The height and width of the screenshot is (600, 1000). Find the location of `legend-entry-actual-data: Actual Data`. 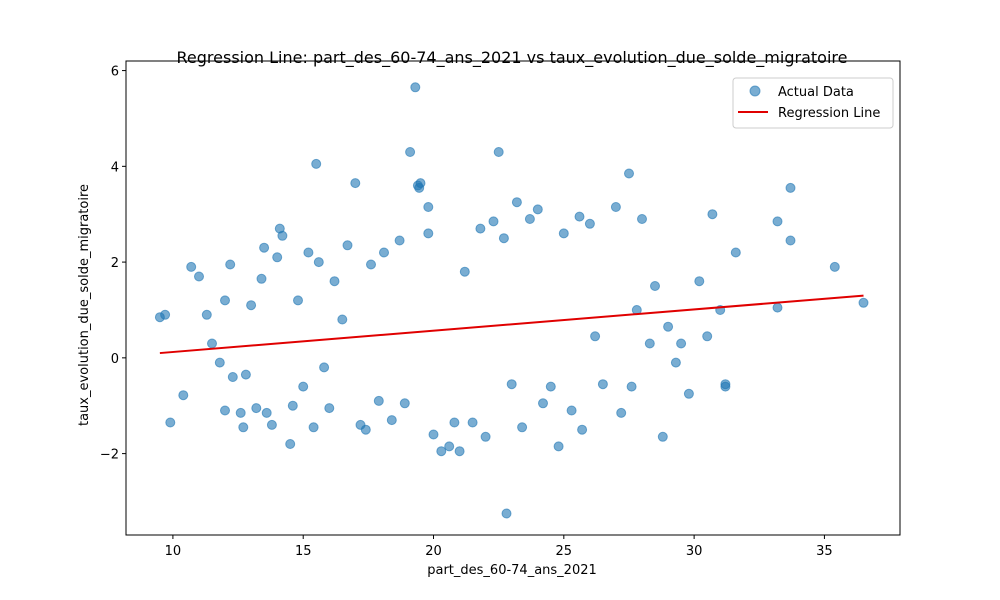

legend-entry-actual-data: Actual Data is located at coordinates (816, 92).